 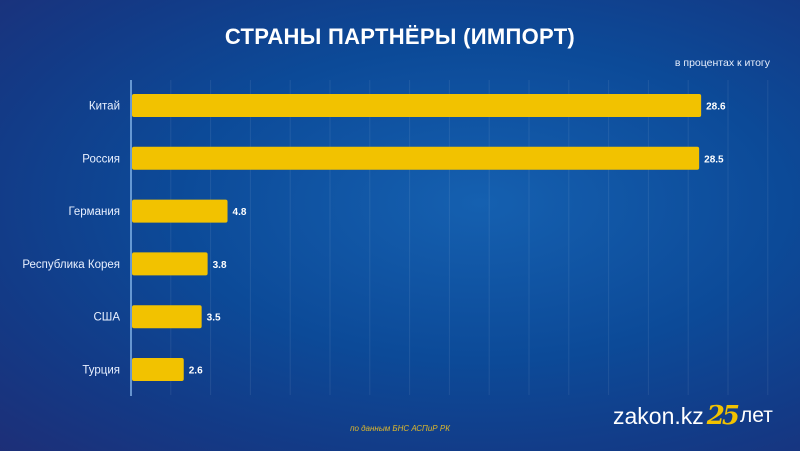 What do you see at coordinates (214, 318) in the screenshot?
I see `value-label: 3.5` at bounding box center [214, 318].